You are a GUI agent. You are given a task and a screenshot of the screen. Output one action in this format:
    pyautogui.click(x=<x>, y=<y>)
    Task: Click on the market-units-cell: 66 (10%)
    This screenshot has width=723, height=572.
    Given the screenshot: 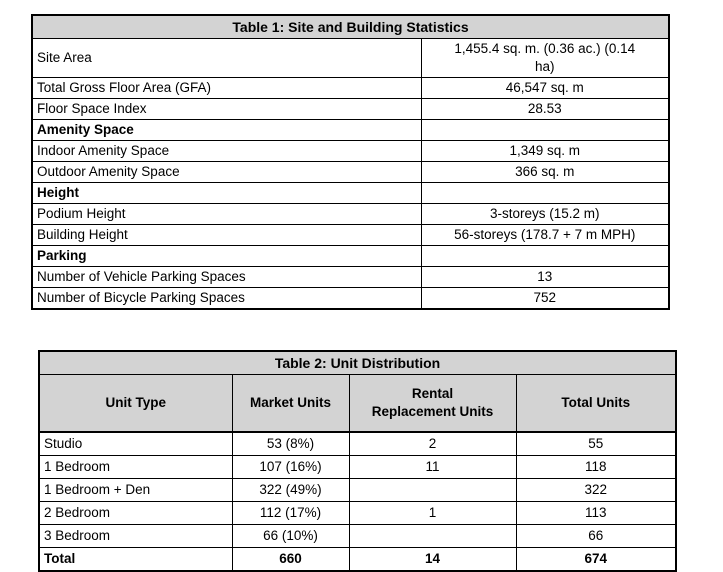 What is the action you would take?
    pyautogui.click(x=290, y=536)
    